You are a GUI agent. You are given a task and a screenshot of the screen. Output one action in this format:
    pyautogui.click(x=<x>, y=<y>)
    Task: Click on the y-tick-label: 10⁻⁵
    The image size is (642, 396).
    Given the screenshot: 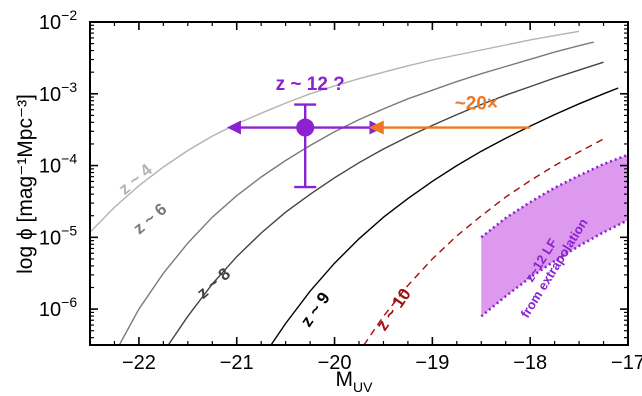 What is the action you would take?
    pyautogui.click(x=58, y=235)
    